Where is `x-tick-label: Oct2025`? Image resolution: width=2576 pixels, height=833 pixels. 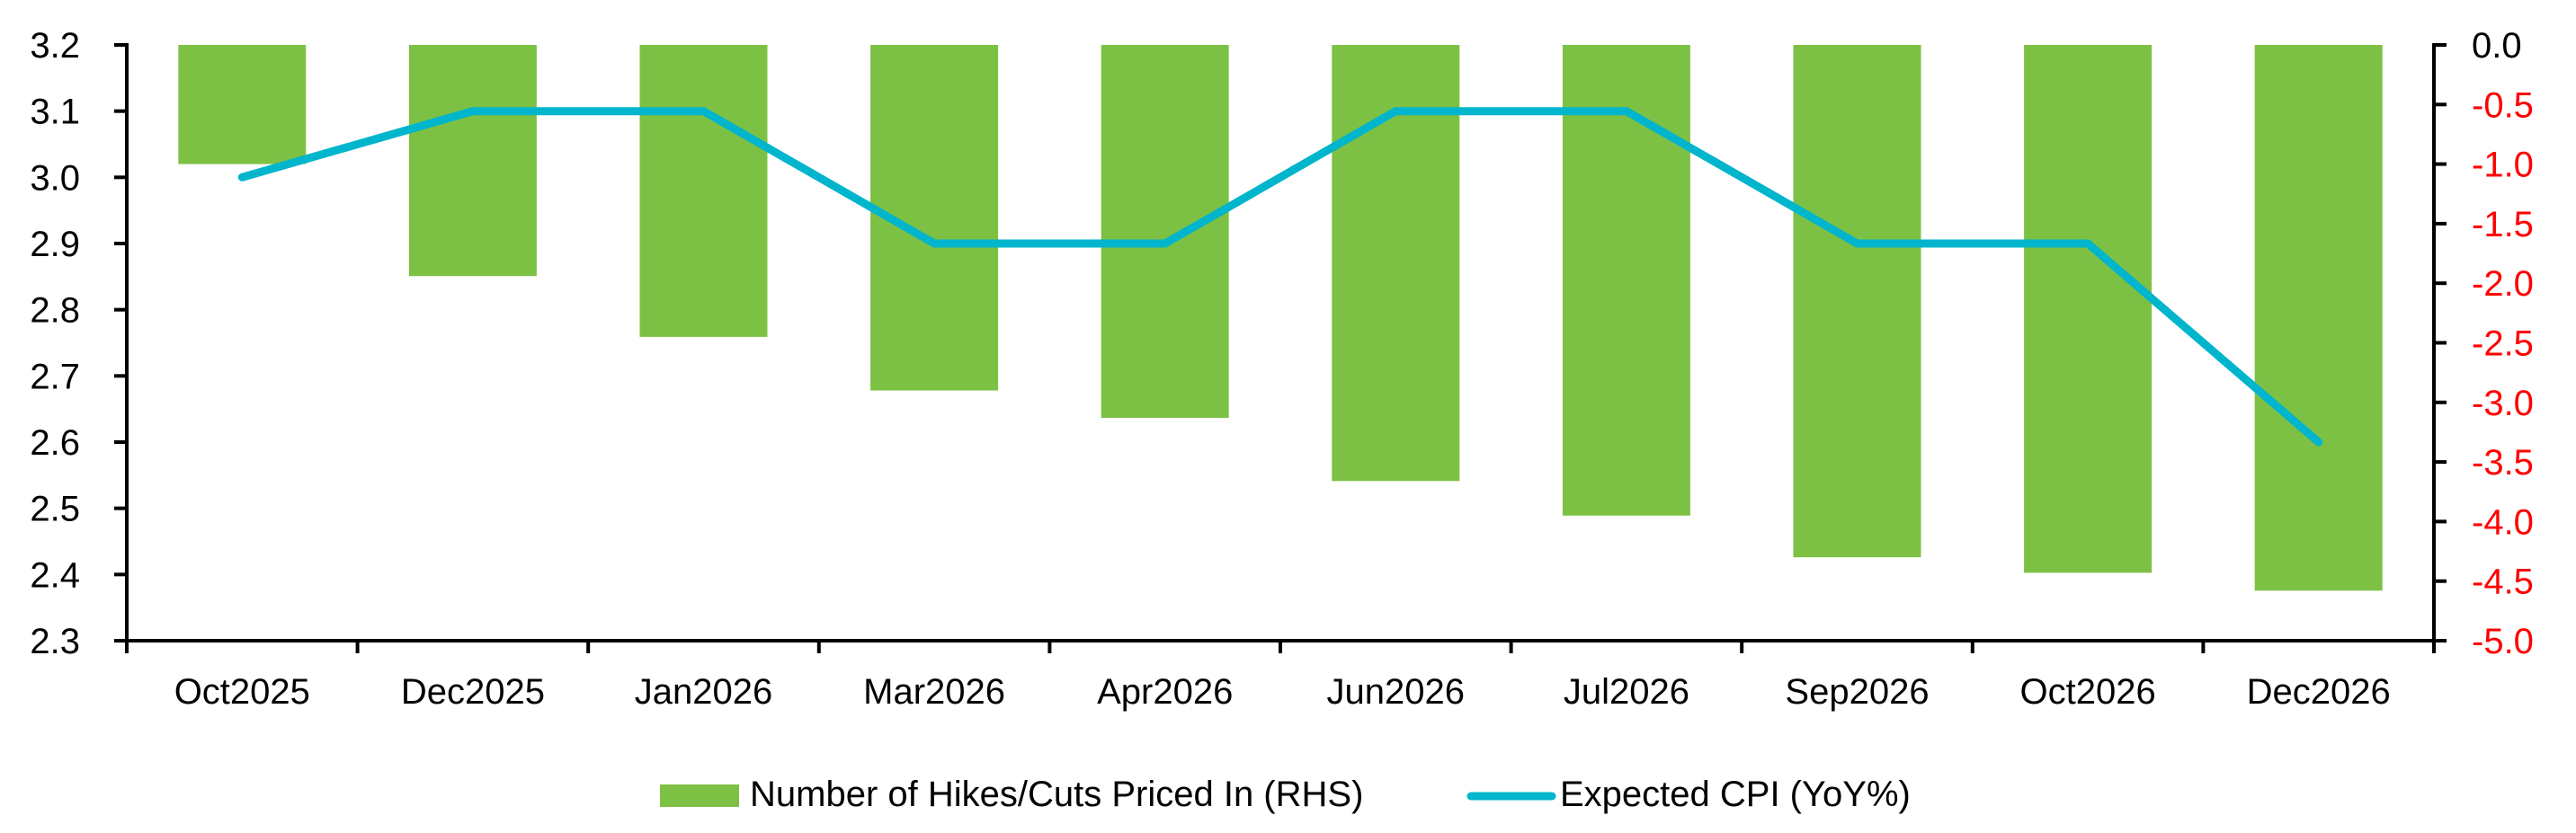
x-tick-label: Oct2025 is located at coordinates (242, 692).